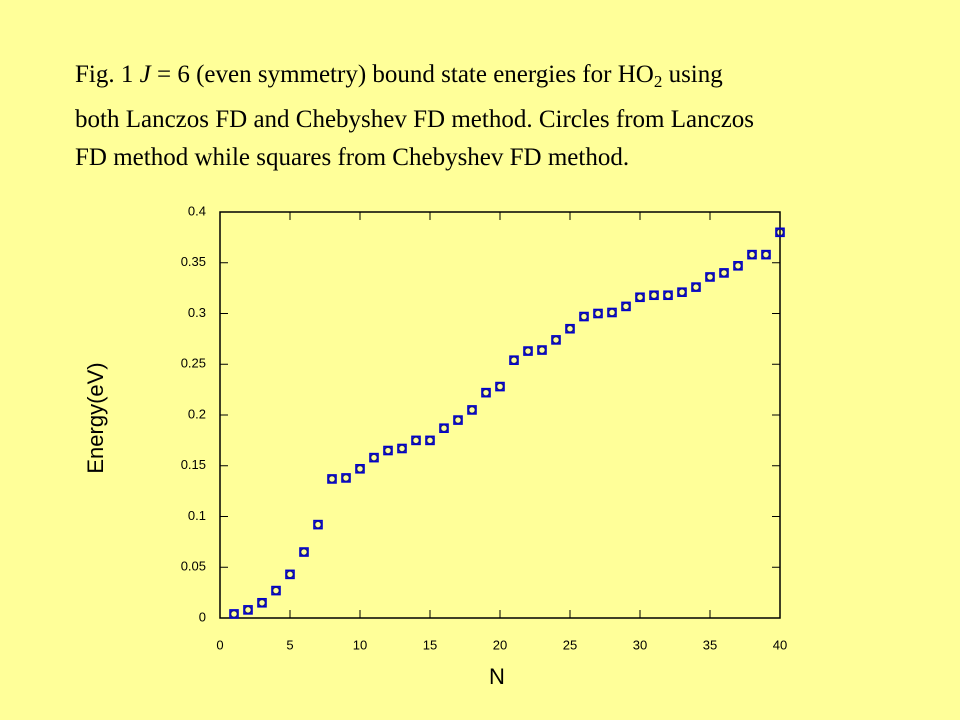 The height and width of the screenshot is (720, 960). I want to click on y-tick-label: 0.1, so click(197, 515).